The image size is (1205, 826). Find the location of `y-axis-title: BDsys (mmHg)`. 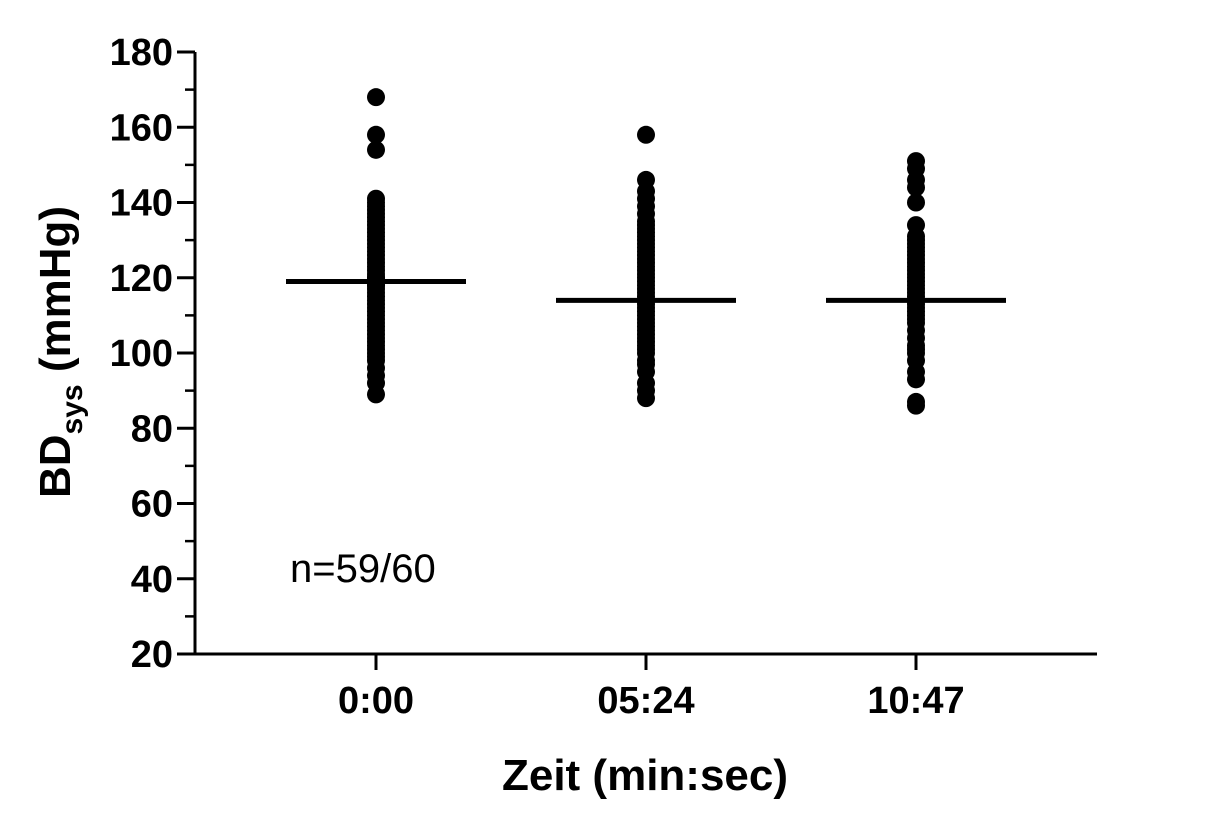

y-axis-title: BDsys (mmHg) is located at coordinates (60, 352).